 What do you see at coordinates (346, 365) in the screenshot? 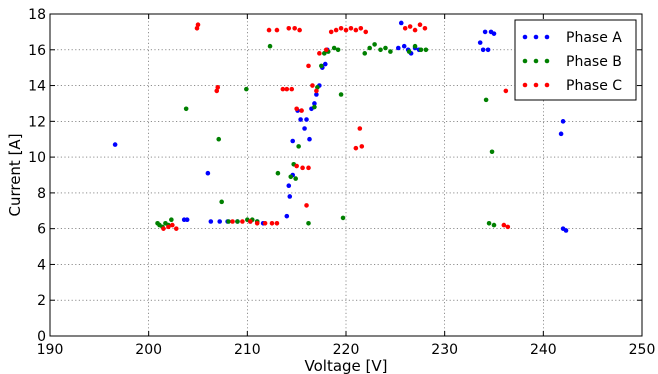
I see `x-axis-title: Voltage [V]` at bounding box center [346, 365].